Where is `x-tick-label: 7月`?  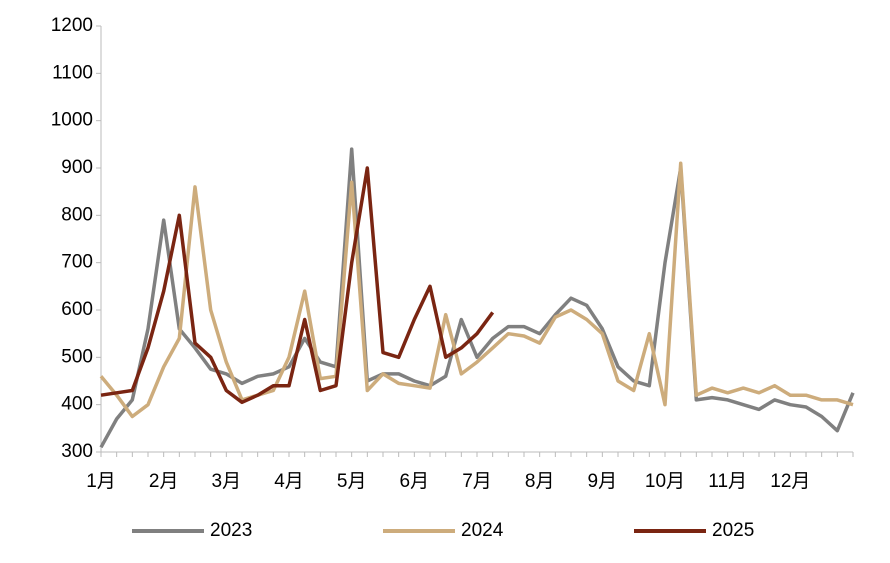 x-tick-label: 7月 is located at coordinates (477, 481).